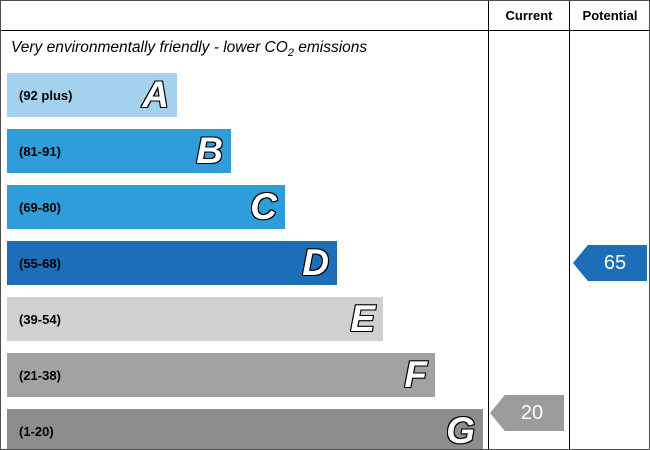  I want to click on current-column: Current, so click(528, 225).